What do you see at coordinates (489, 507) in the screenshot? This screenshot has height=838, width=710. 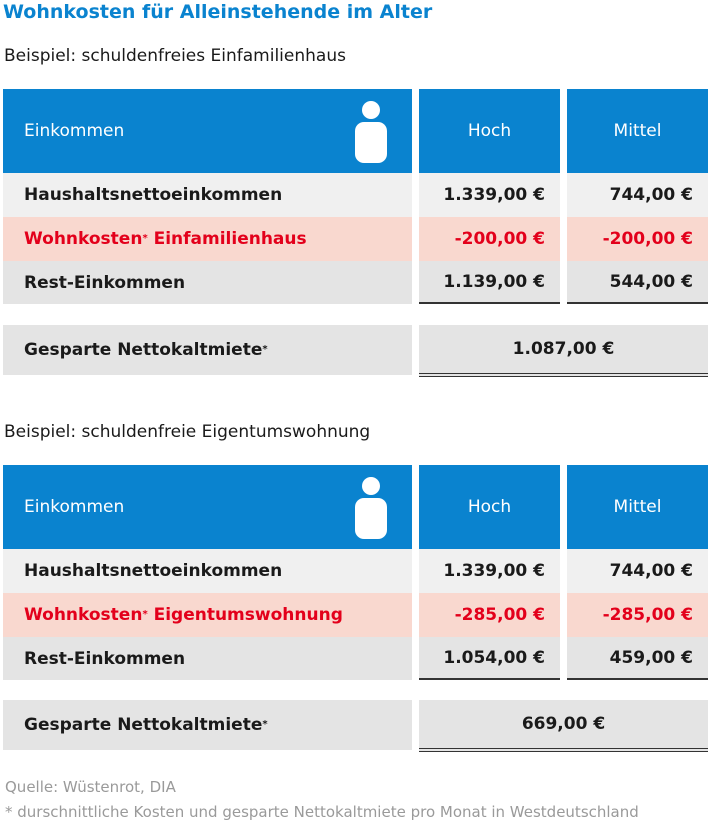 I see `table2-header-hoch: Hoch` at bounding box center [489, 507].